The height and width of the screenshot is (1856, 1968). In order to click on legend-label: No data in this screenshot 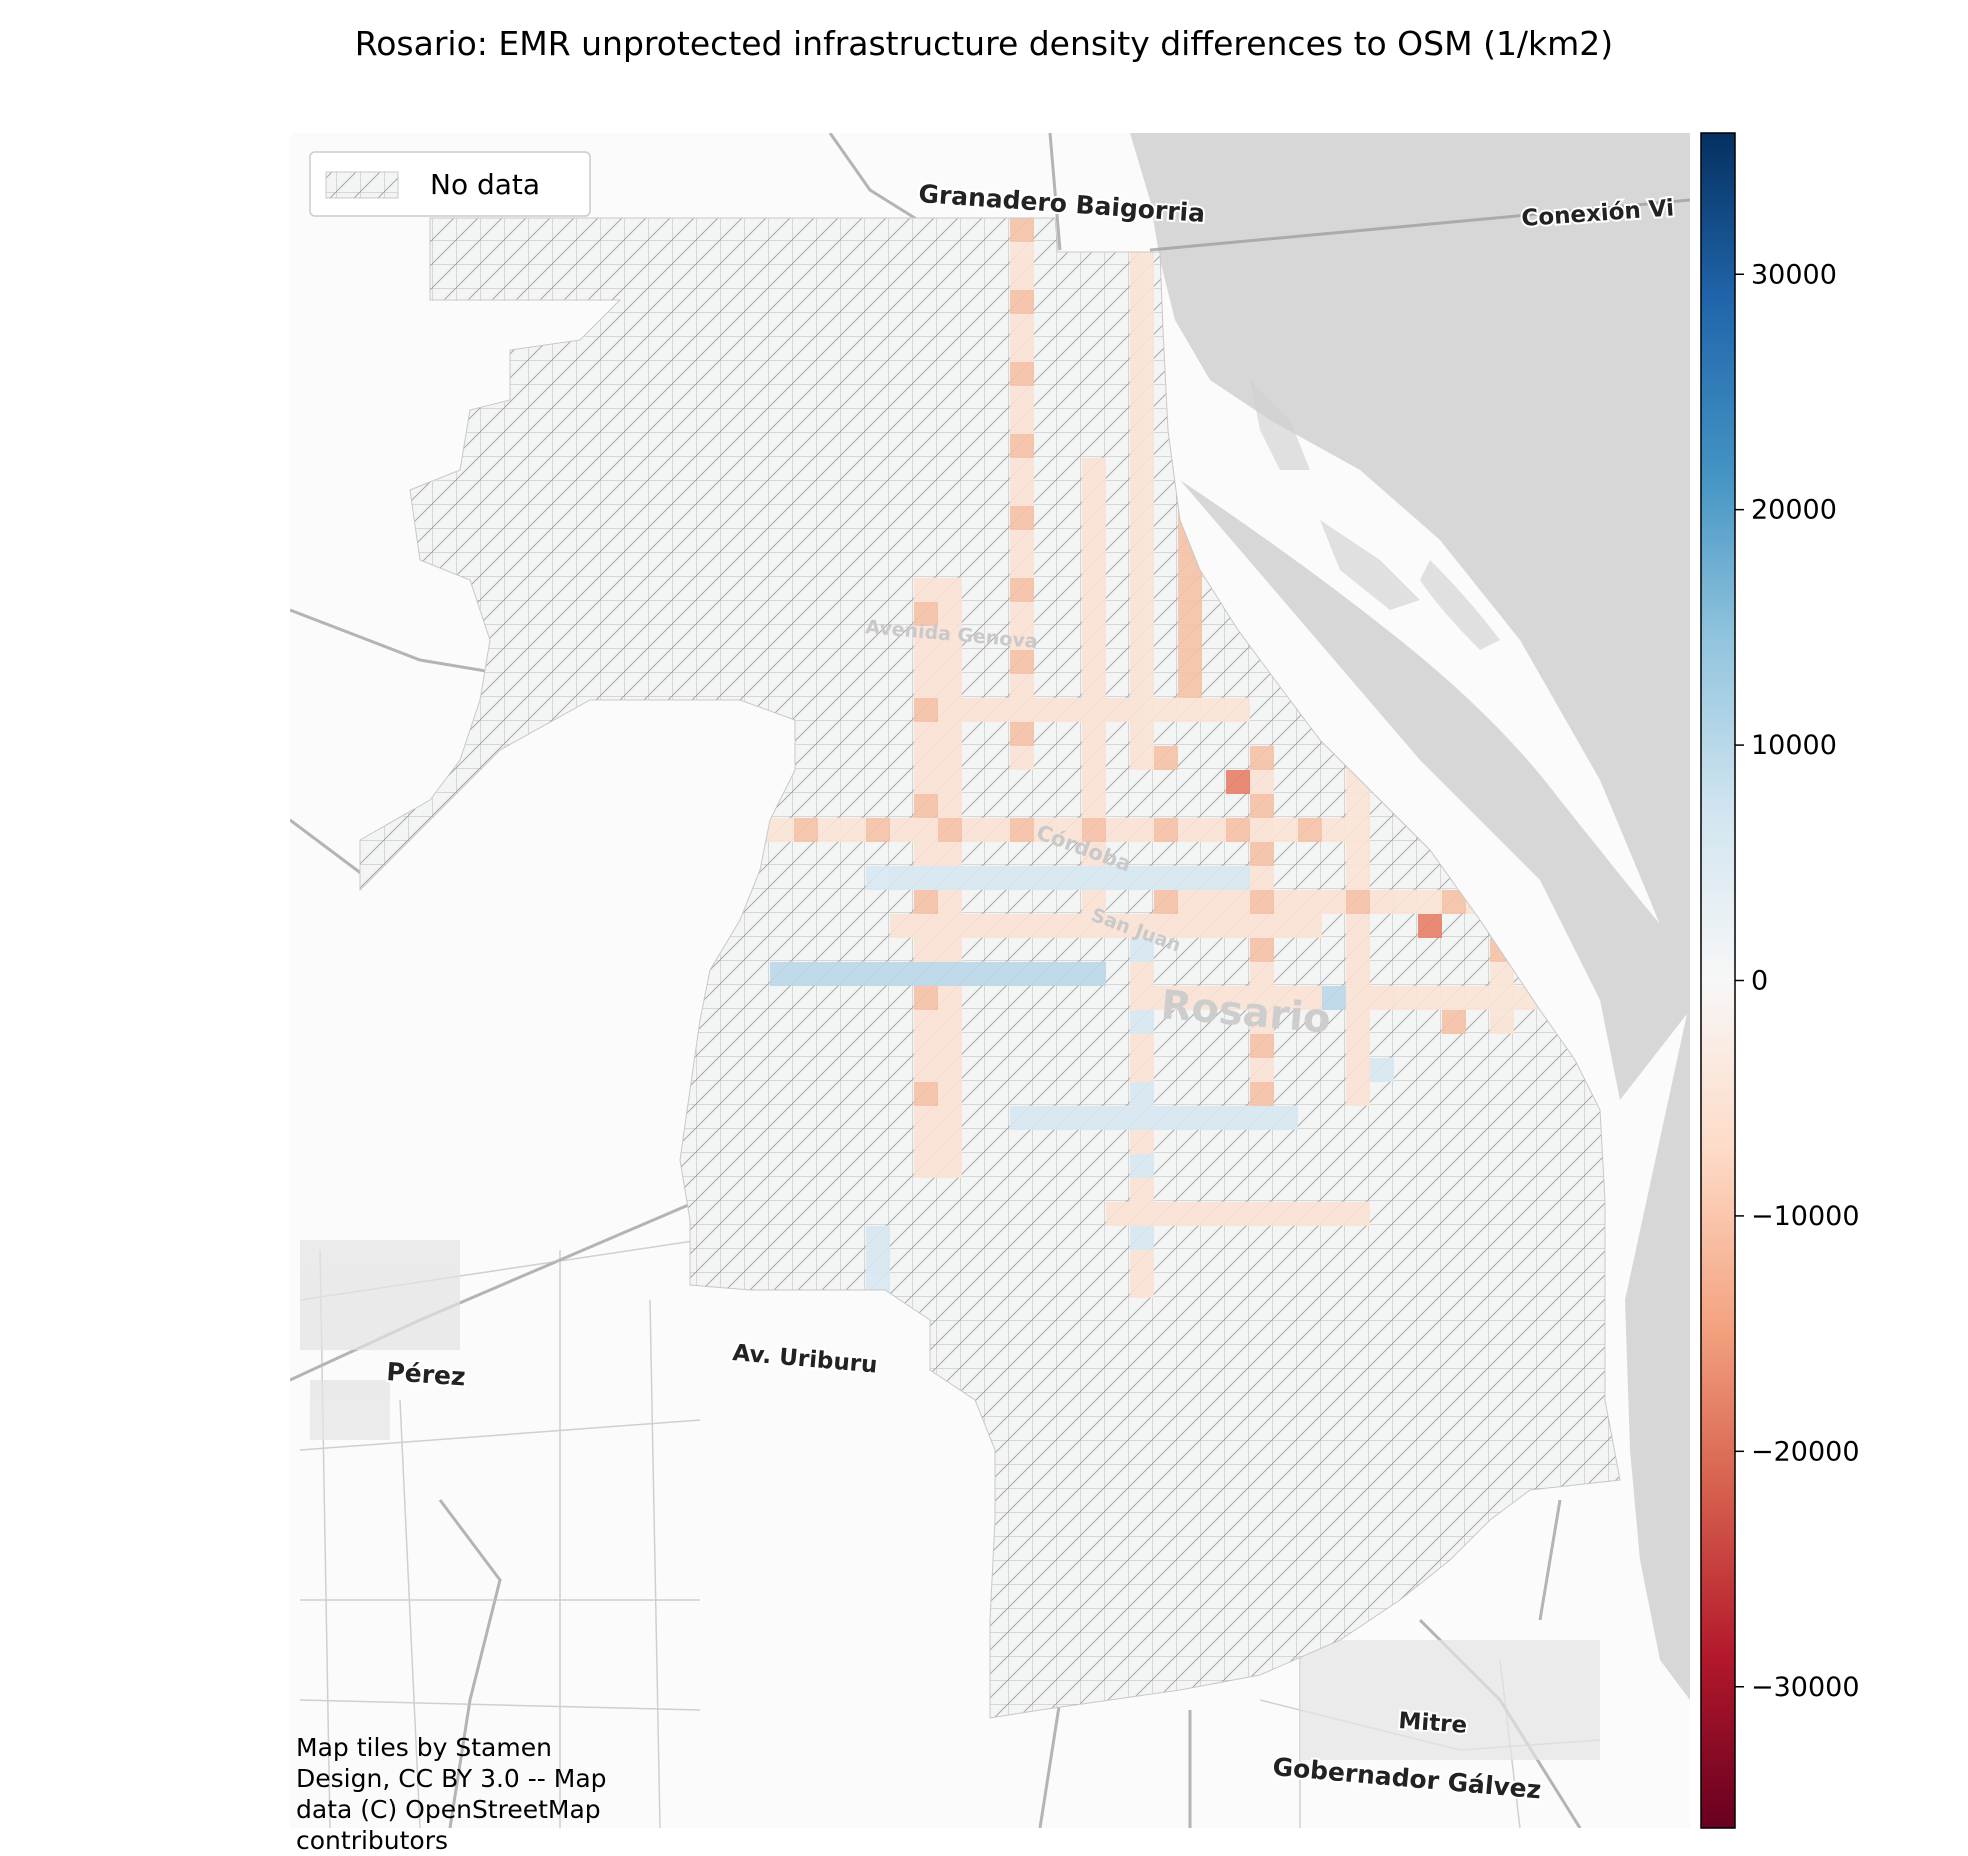, I will do `click(485, 184)`.